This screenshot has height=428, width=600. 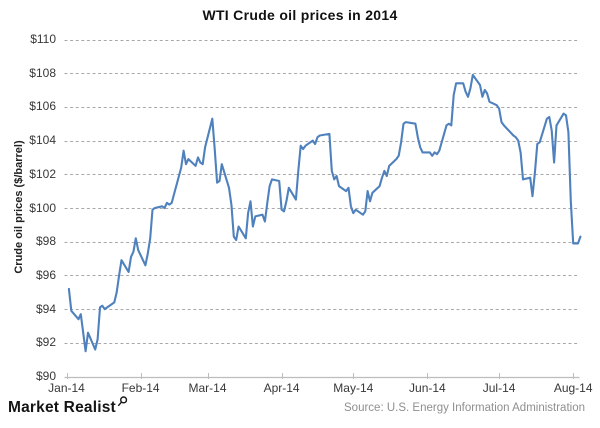 What do you see at coordinates (45, 342) in the screenshot?
I see `y-axis-tick-label: $92` at bounding box center [45, 342].